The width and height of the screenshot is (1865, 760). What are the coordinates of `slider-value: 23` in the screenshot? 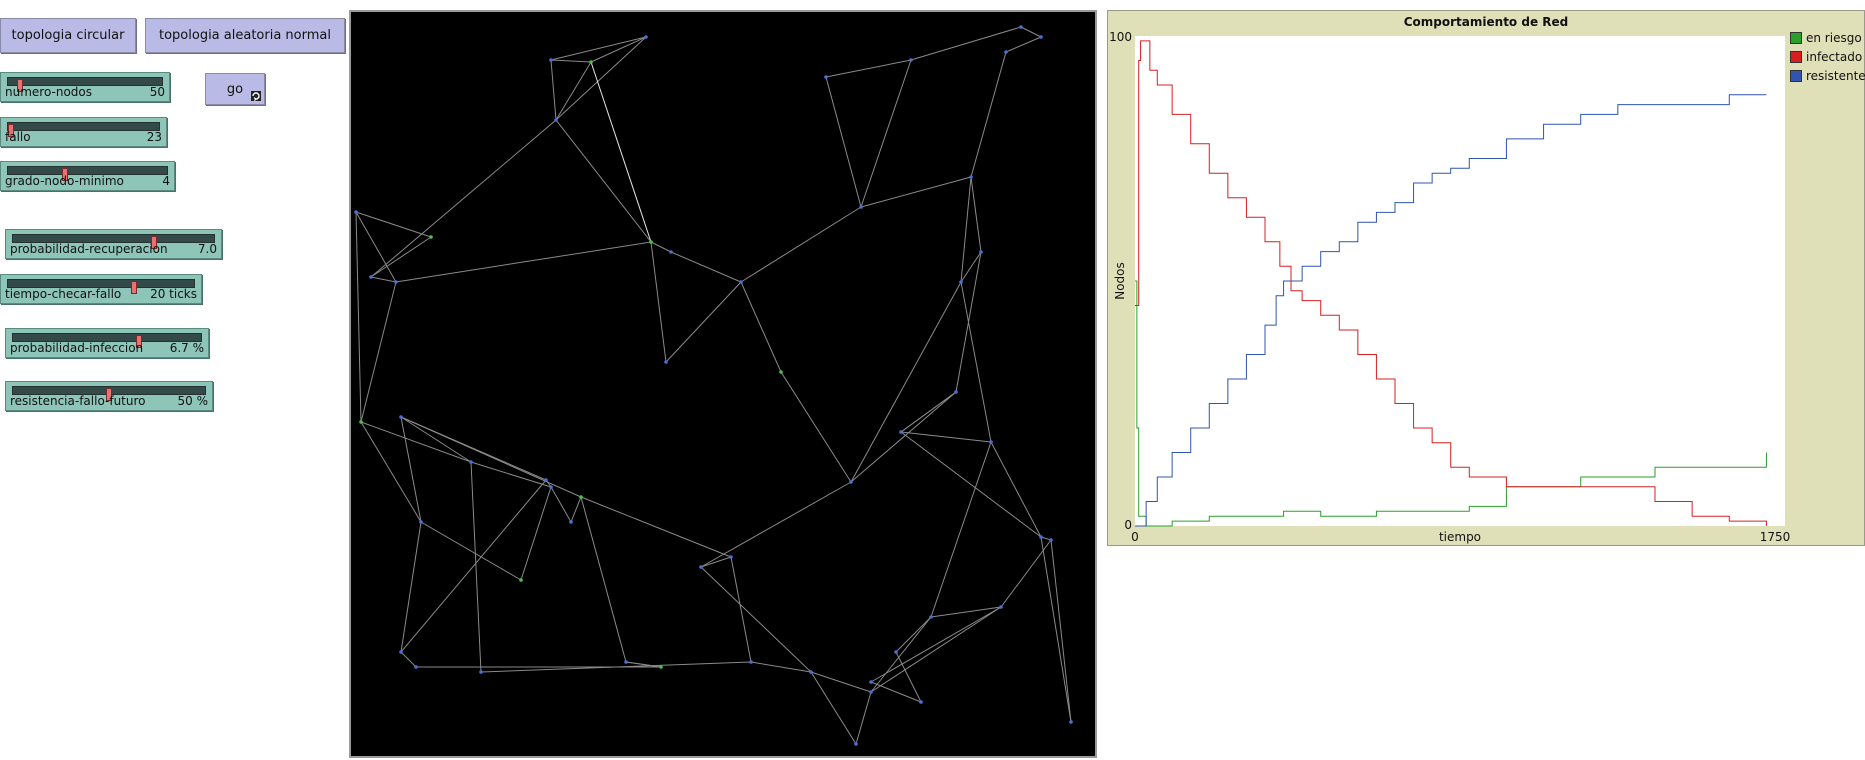 It's located at (154, 137).